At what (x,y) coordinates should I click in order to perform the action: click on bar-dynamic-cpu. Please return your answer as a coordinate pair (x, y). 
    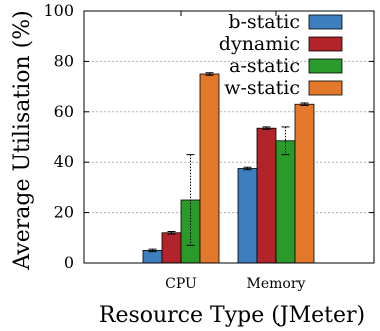
    Looking at the image, I should click on (171, 248).